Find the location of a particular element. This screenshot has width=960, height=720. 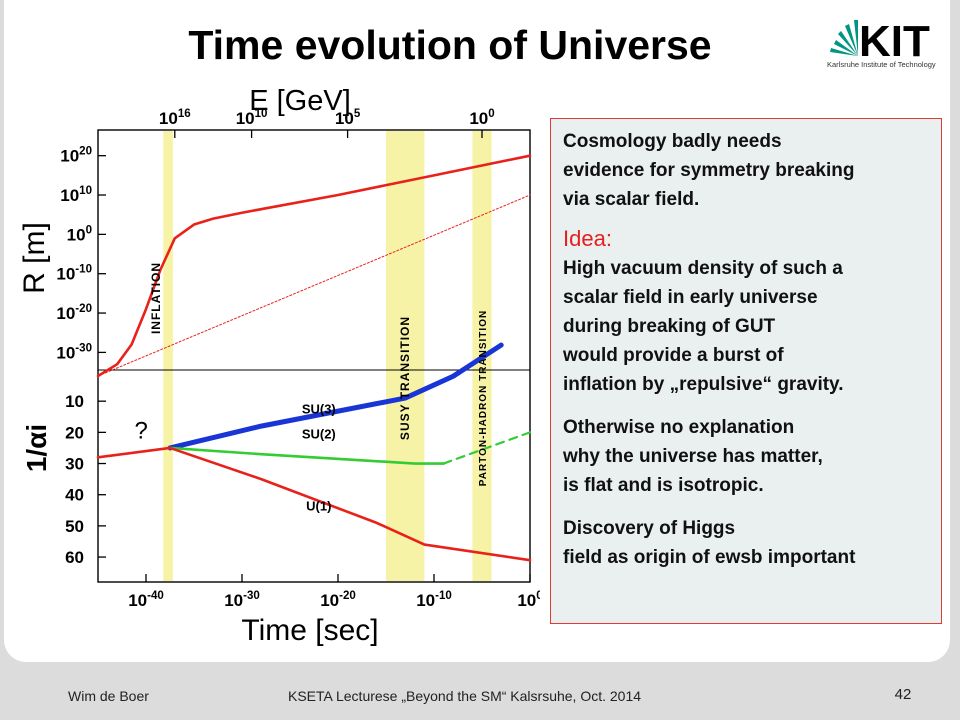

footer-author: Wim de Boer is located at coordinates (108, 696).